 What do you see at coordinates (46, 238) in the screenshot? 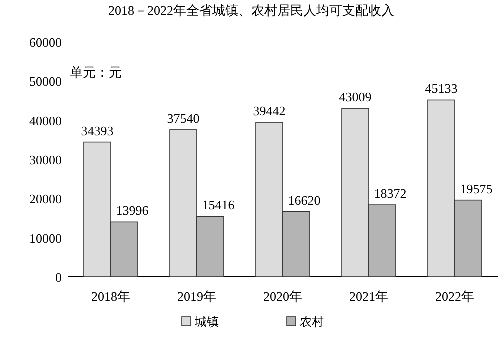
I see `y-tick-label: 10000` at bounding box center [46, 238].